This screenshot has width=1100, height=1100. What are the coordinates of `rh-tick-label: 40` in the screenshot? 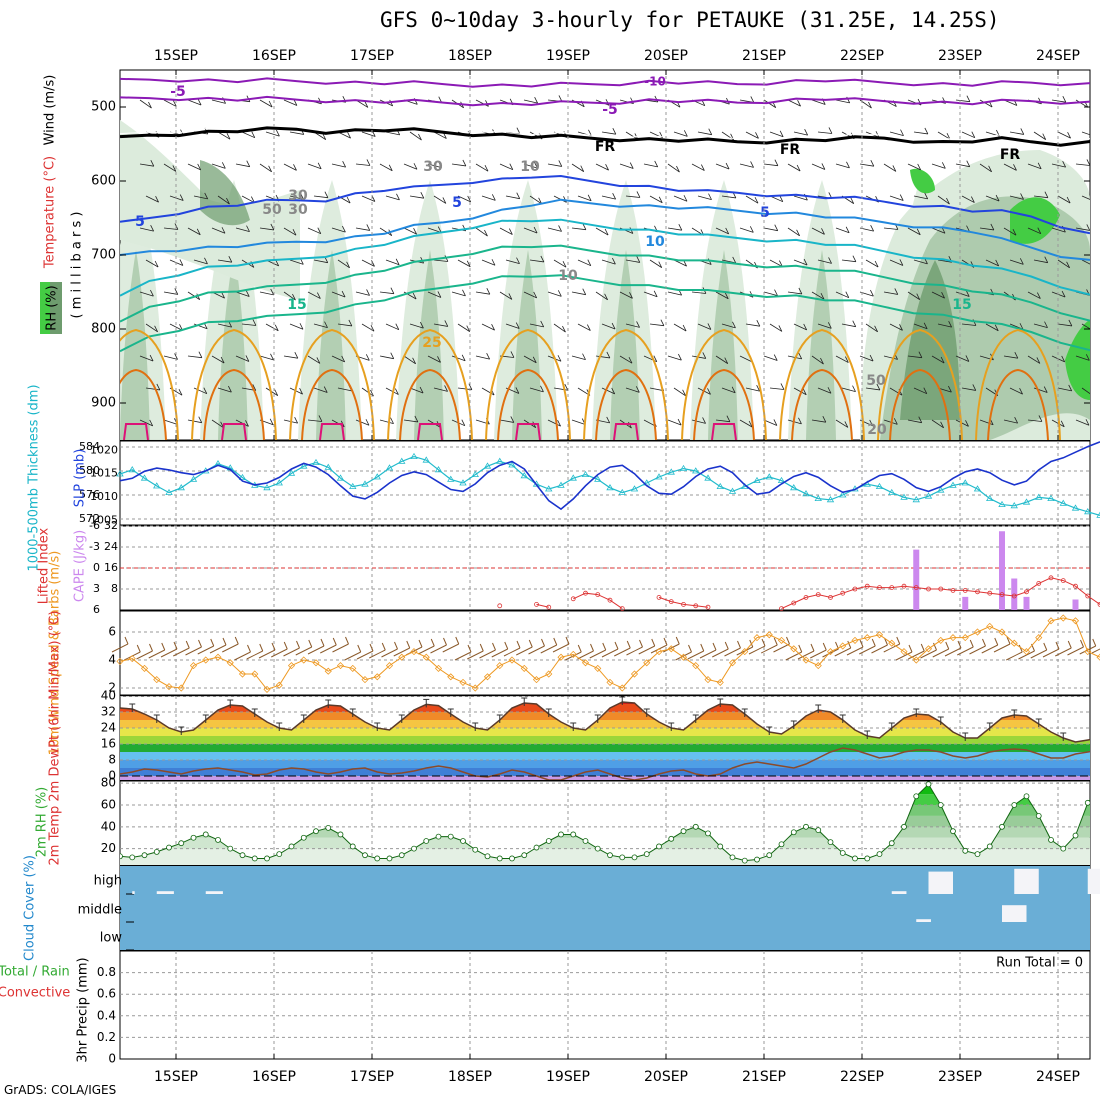 It's located at (108, 826).